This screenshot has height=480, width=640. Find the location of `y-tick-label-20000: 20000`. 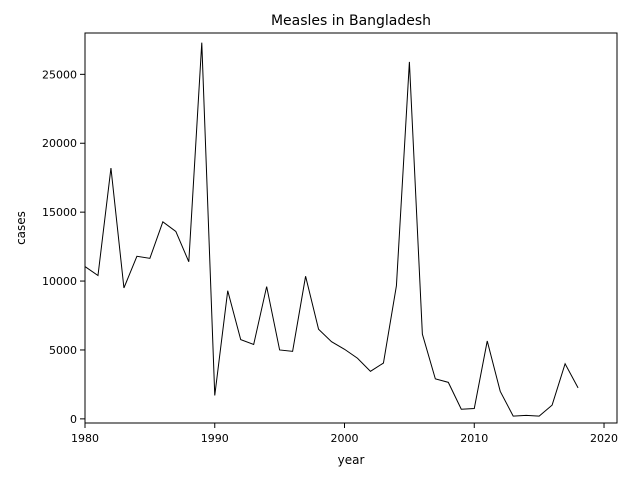

y-tick-label-20000: 20000 is located at coordinates (59, 143).